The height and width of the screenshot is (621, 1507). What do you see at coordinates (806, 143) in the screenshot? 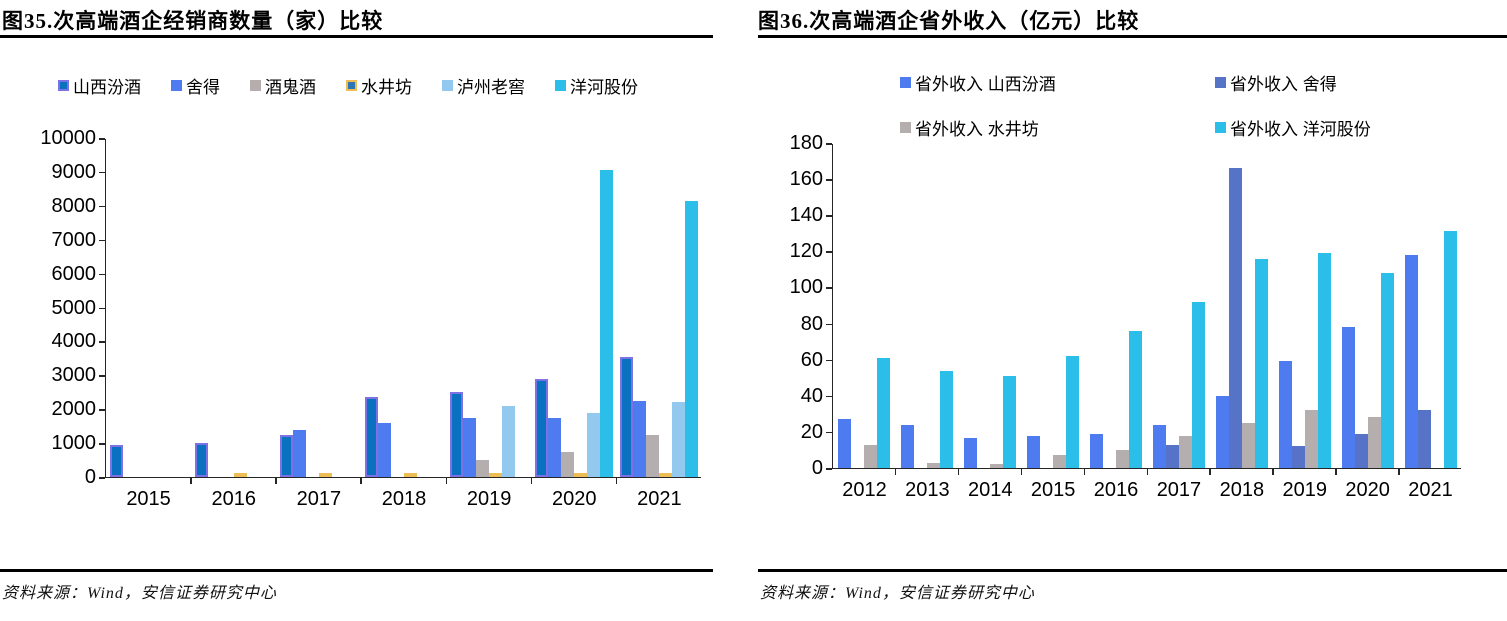
I see `y-axis-tick-label: 180` at bounding box center [806, 143].